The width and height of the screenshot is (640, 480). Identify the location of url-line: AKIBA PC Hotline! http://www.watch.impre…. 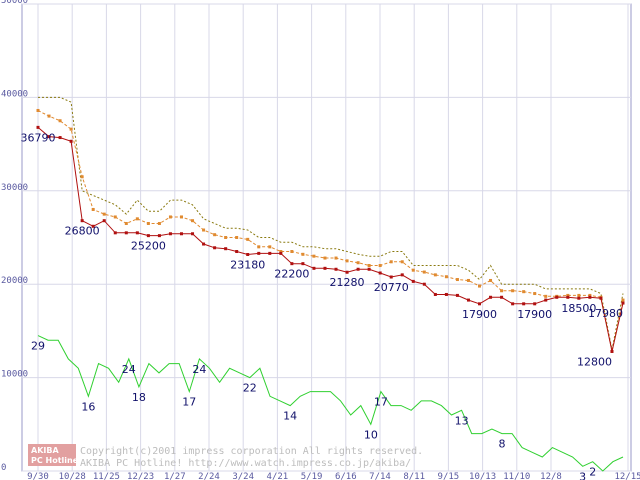
(245, 463).